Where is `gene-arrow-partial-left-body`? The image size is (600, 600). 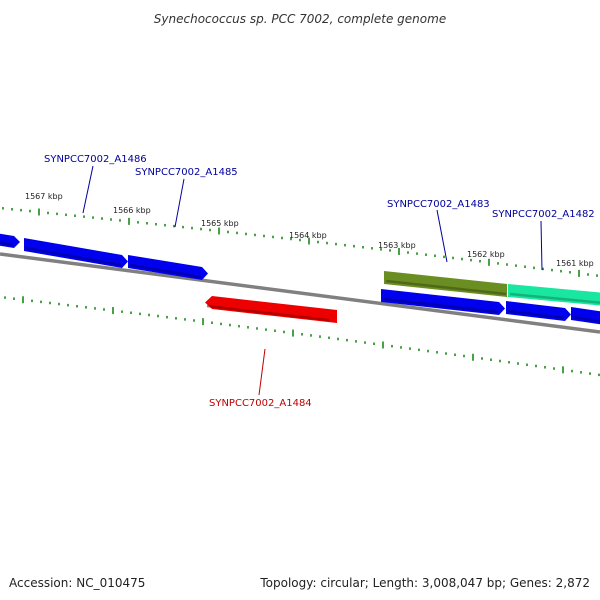 gene-arrow-partial-left-body is located at coordinates (10, 240).